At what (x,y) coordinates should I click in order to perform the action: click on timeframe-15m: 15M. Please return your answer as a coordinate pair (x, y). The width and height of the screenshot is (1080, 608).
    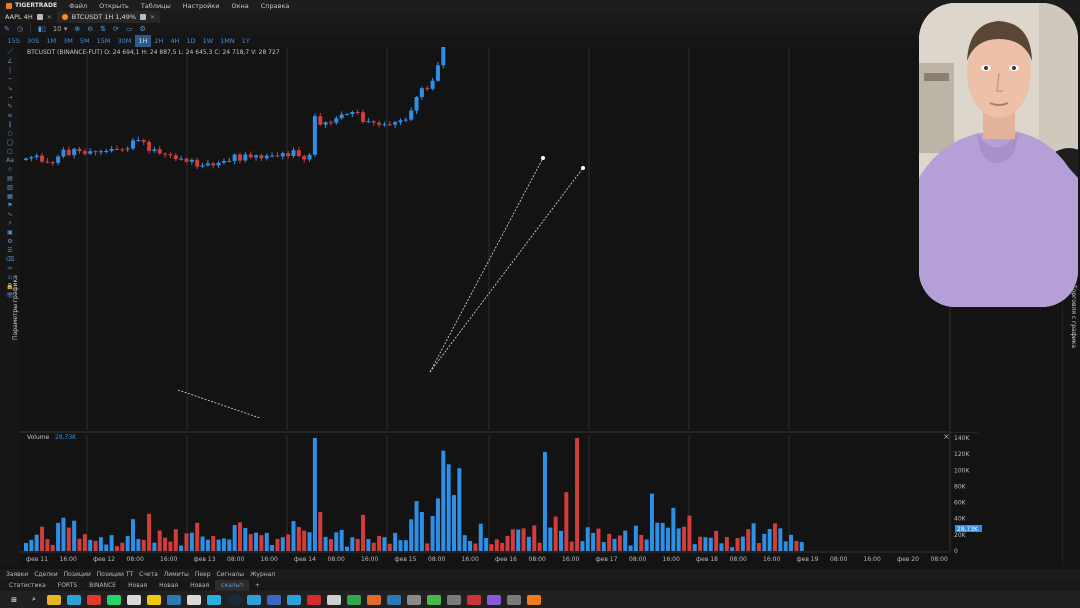
    Looking at the image, I should click on (103, 41).